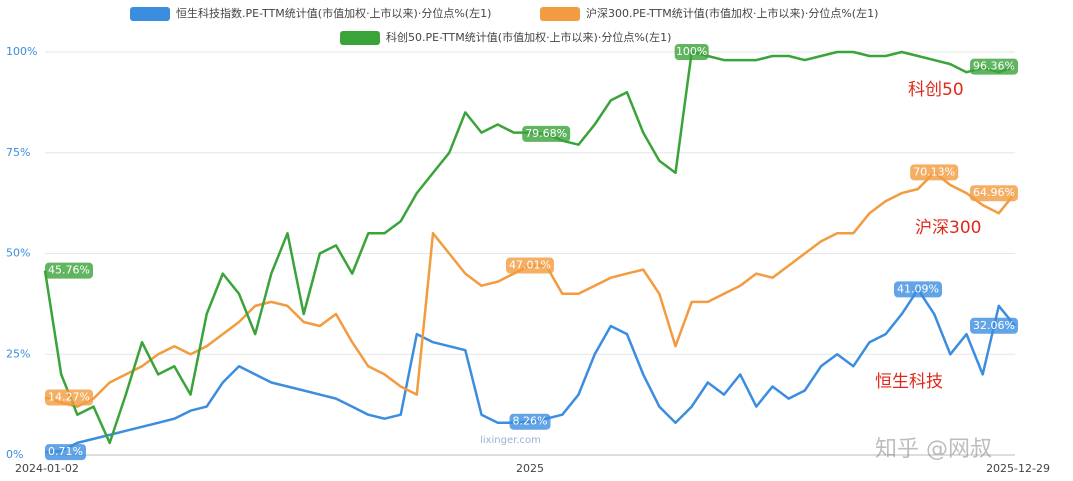 The height and width of the screenshot is (481, 1073). I want to click on value-label: 45.76%, so click(69, 270).